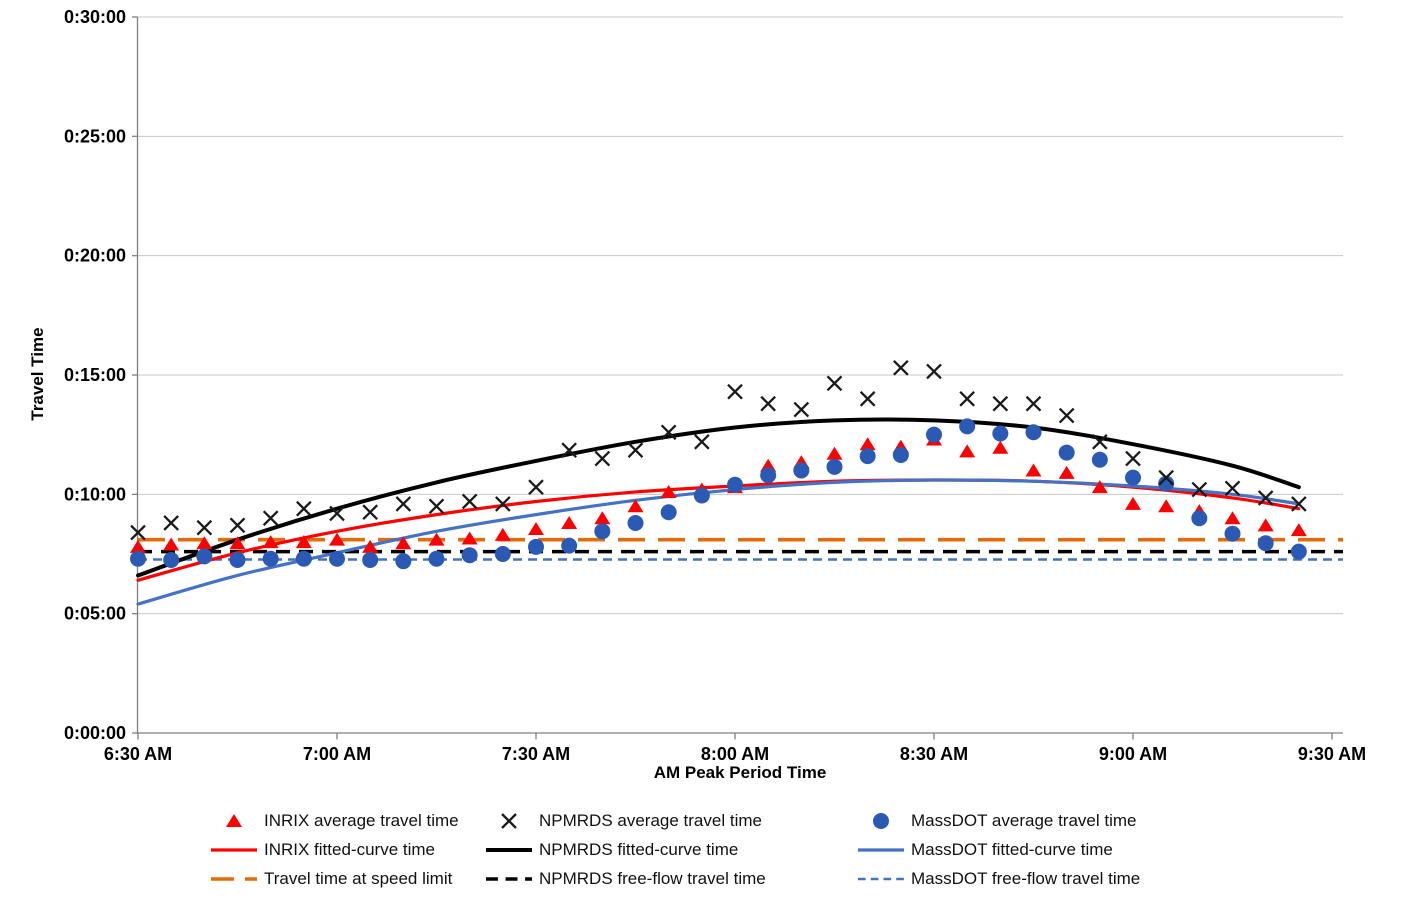 The width and height of the screenshot is (1401, 901). I want to click on y-tick-label: 0:15:00, so click(95, 375).